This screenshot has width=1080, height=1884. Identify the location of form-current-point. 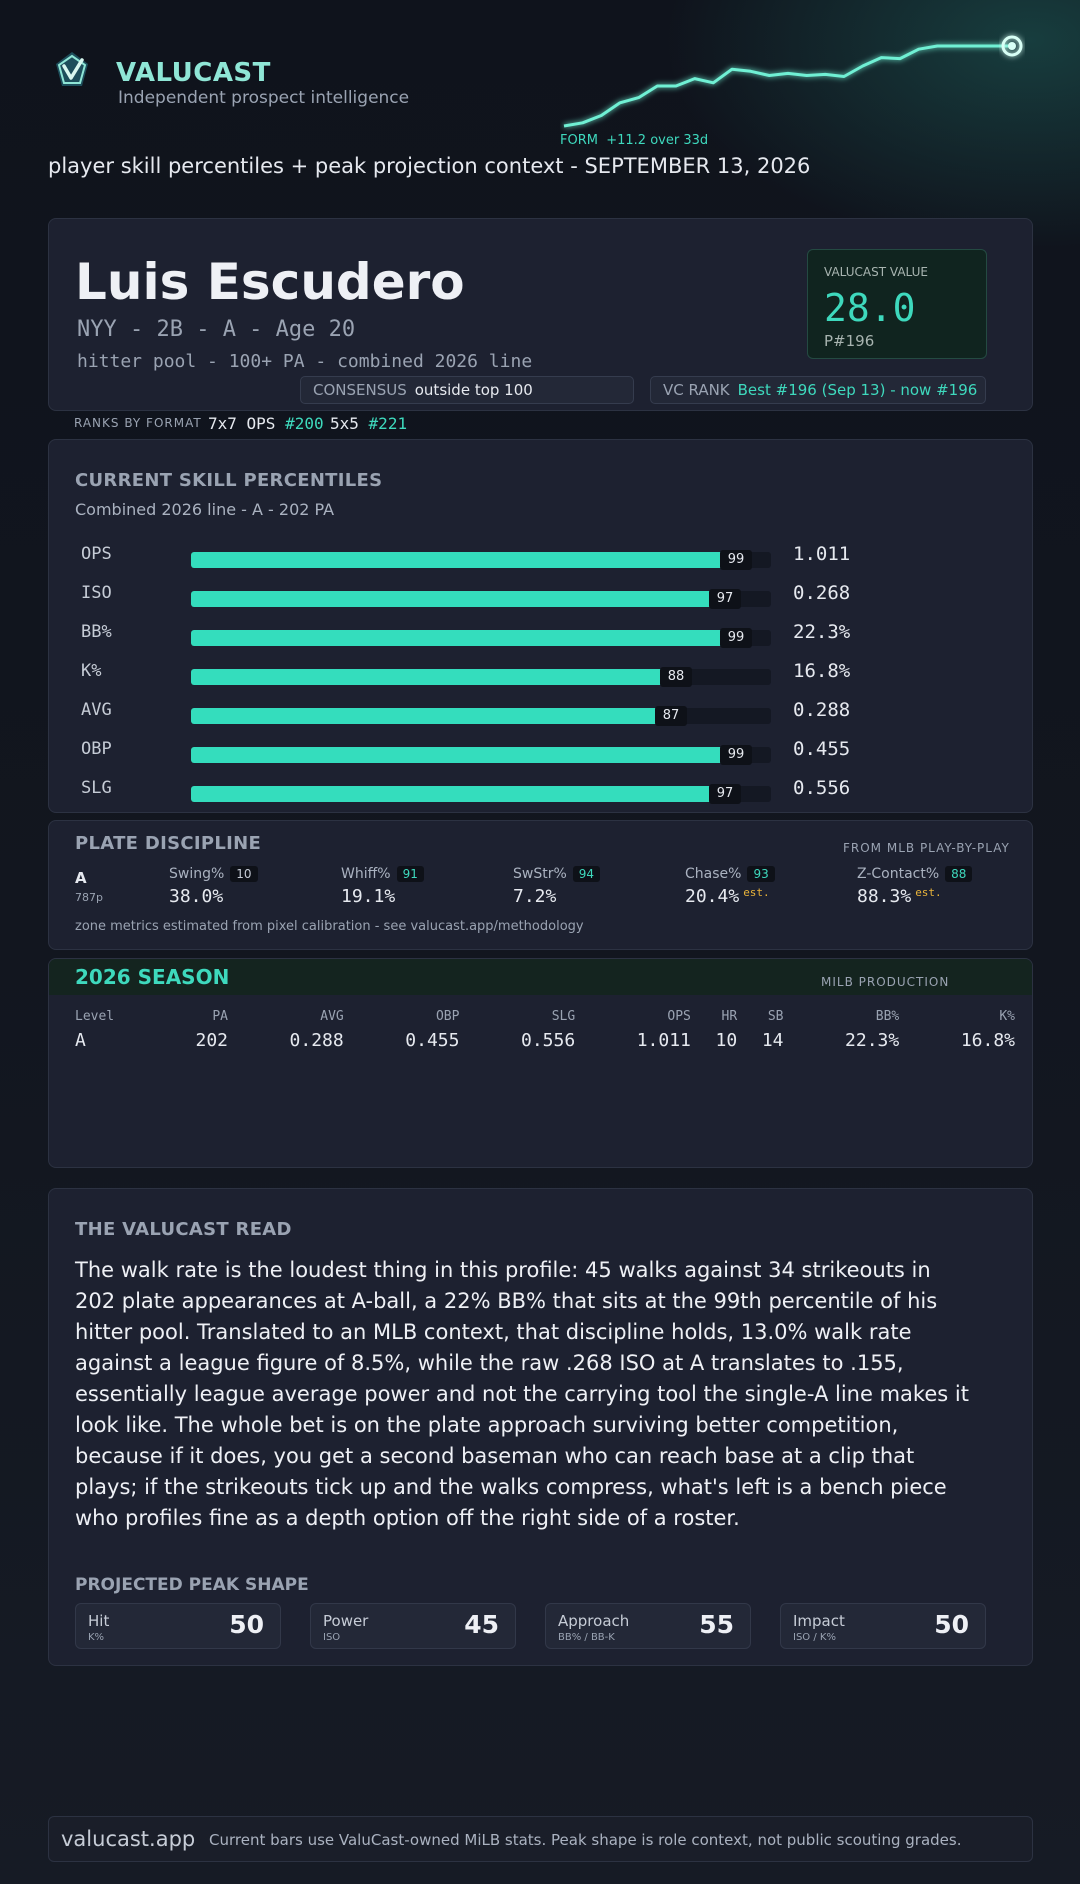
(1012, 46).